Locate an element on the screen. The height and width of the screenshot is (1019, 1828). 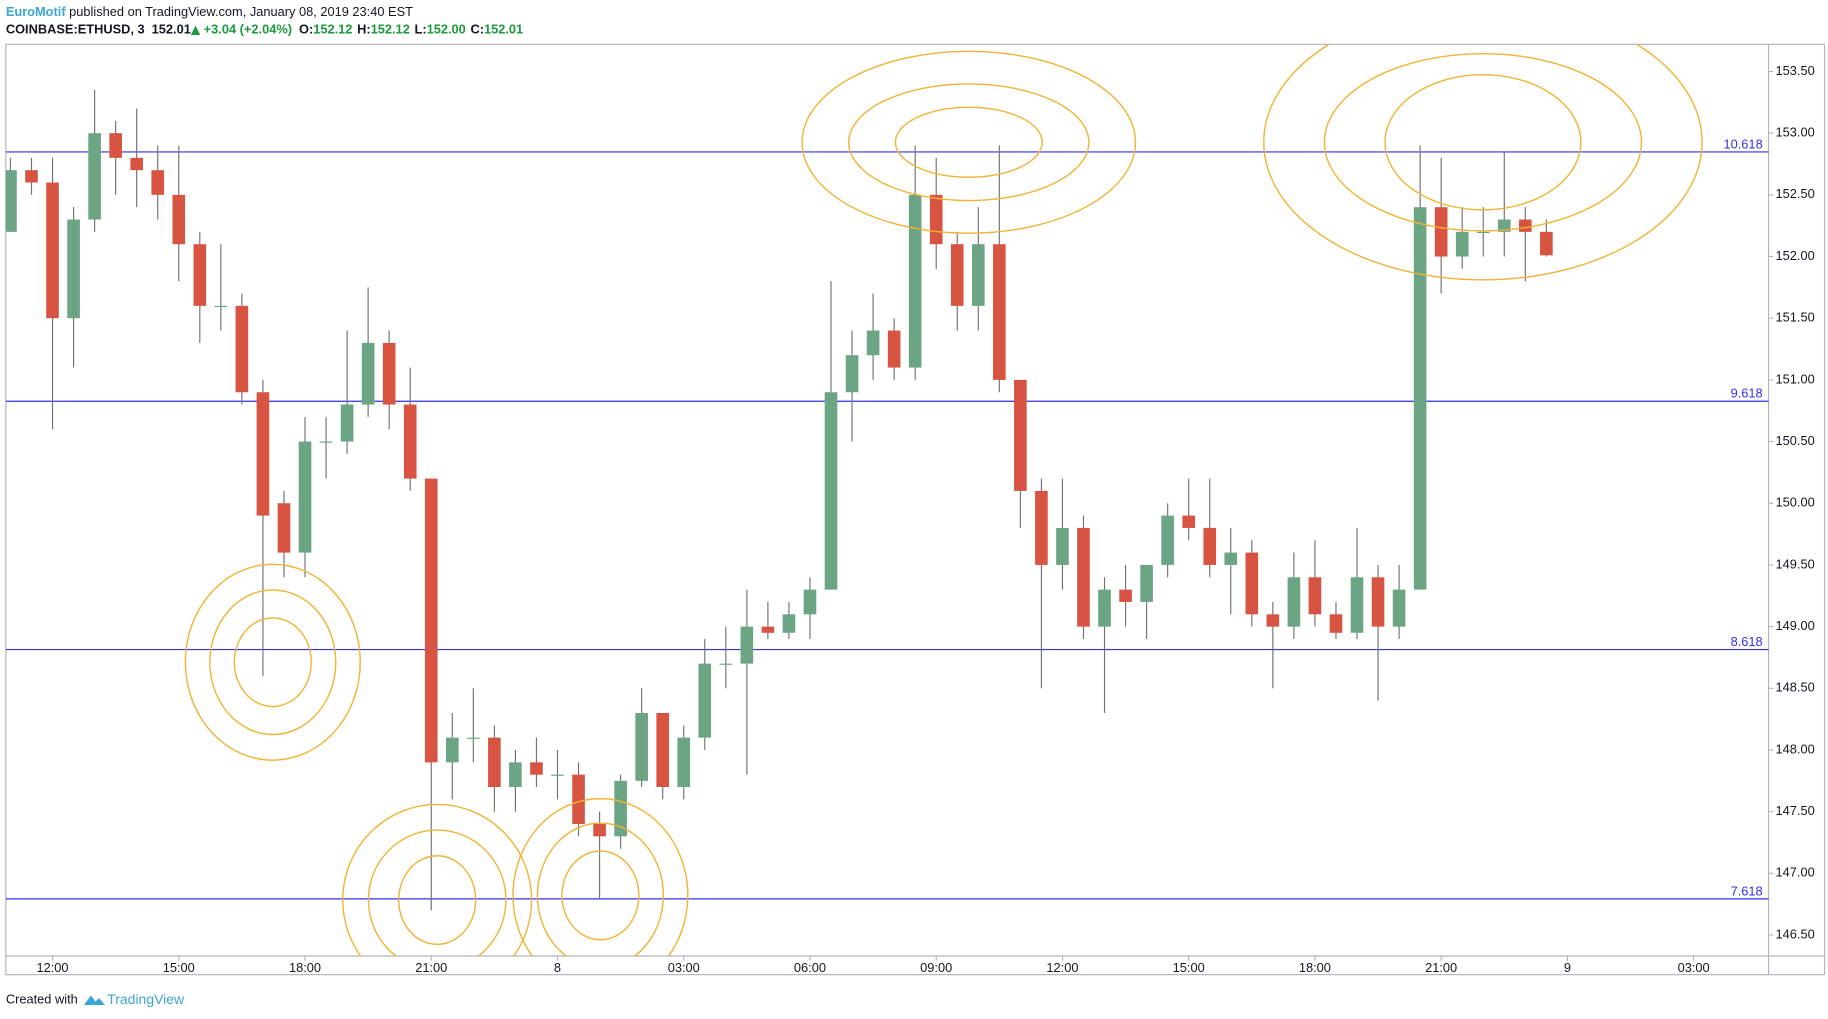
y-tick-label: 148.00 is located at coordinates (1795, 748).